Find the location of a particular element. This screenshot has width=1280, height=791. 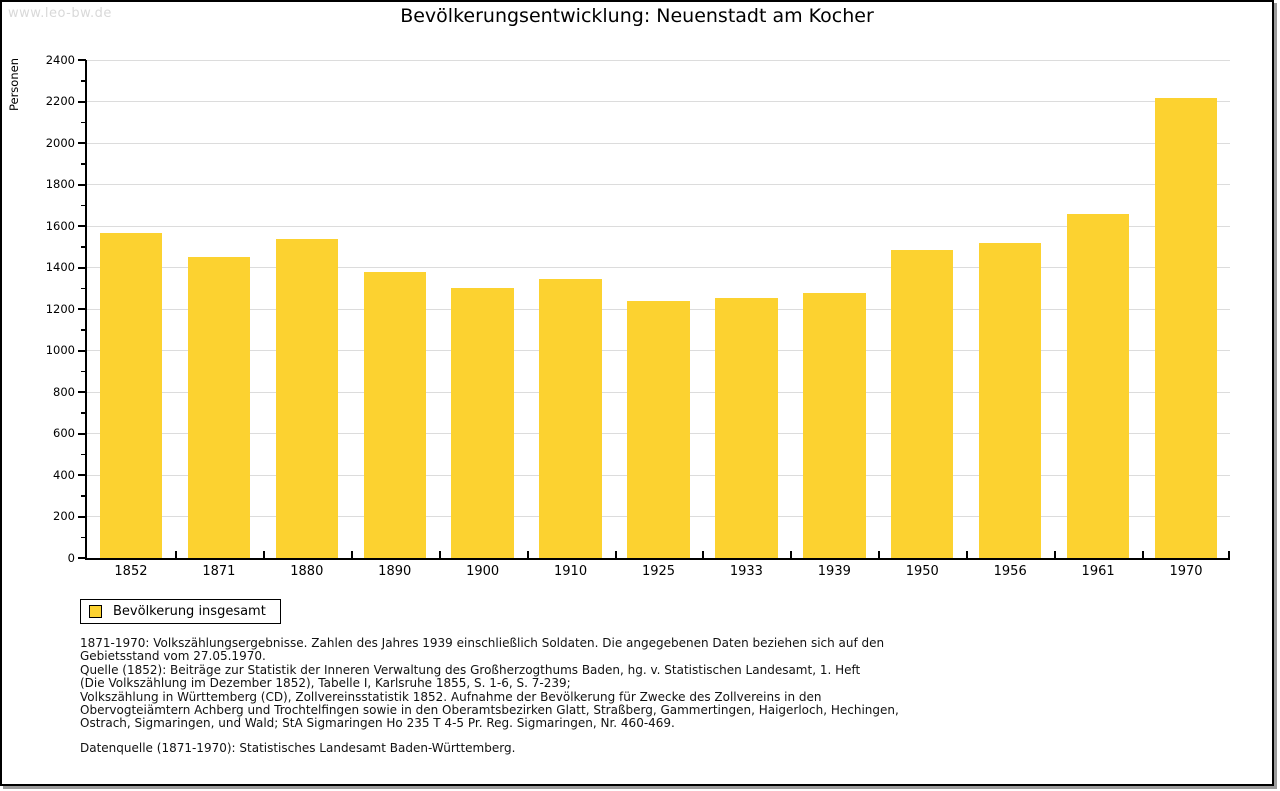

y-axis-tick-label: 2000 is located at coordinates (60, 142).